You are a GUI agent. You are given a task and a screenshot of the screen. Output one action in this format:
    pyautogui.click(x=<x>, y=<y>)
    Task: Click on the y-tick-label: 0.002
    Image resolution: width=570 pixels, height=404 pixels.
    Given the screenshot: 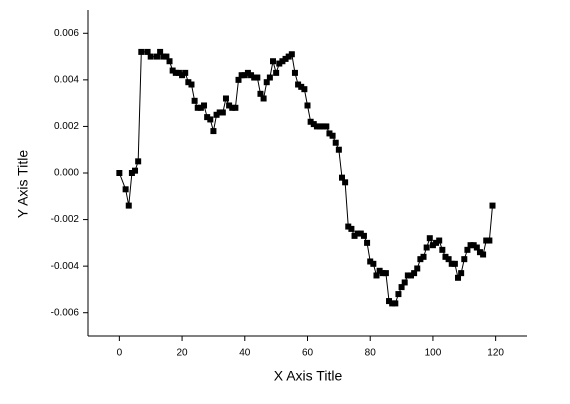 What is the action you would take?
    pyautogui.click(x=66, y=126)
    